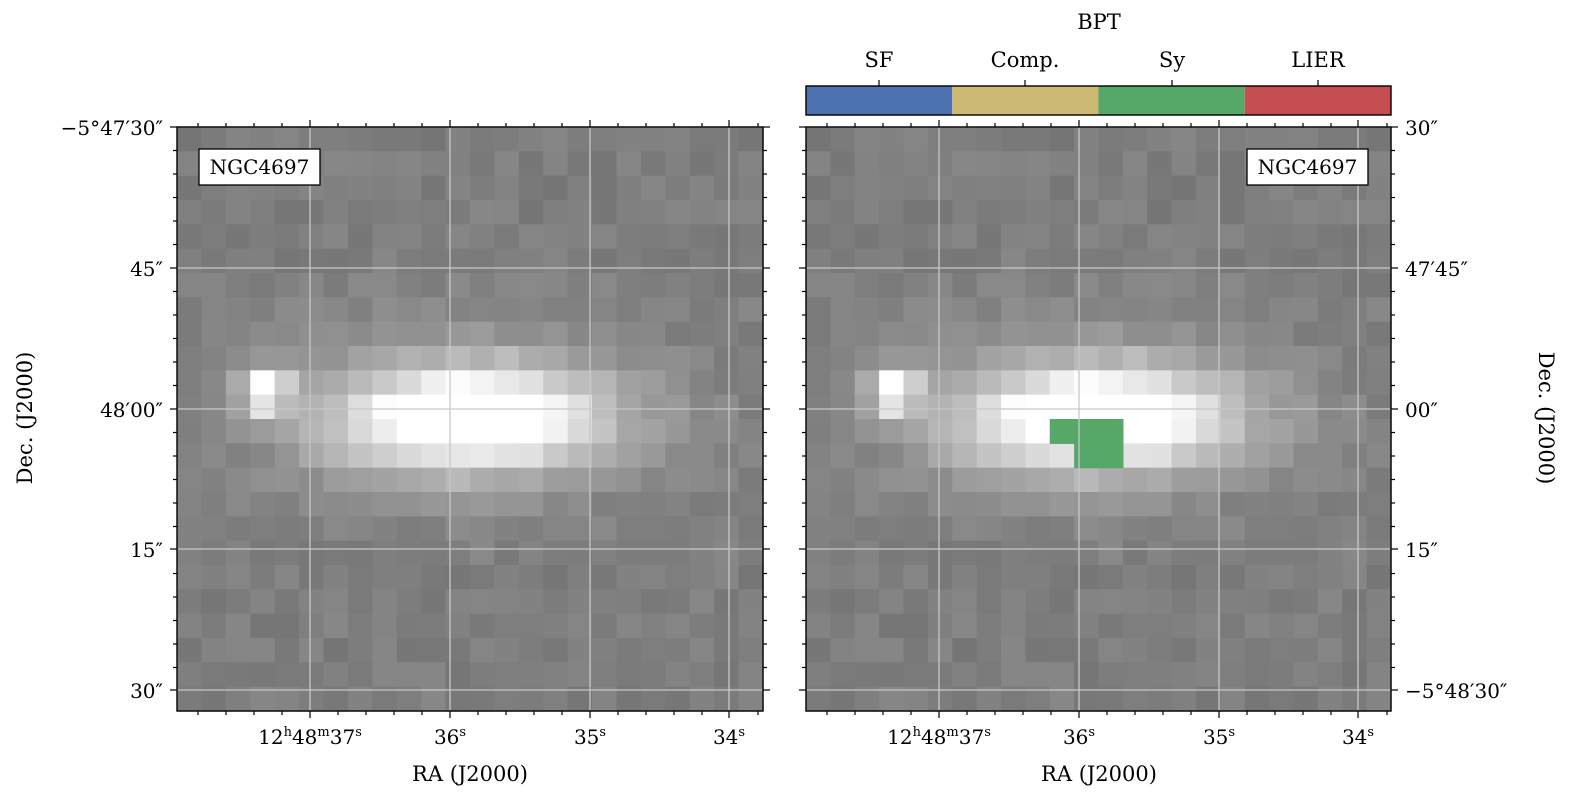  What do you see at coordinates (1098, 100) in the screenshot?
I see `colorbar-frame` at bounding box center [1098, 100].